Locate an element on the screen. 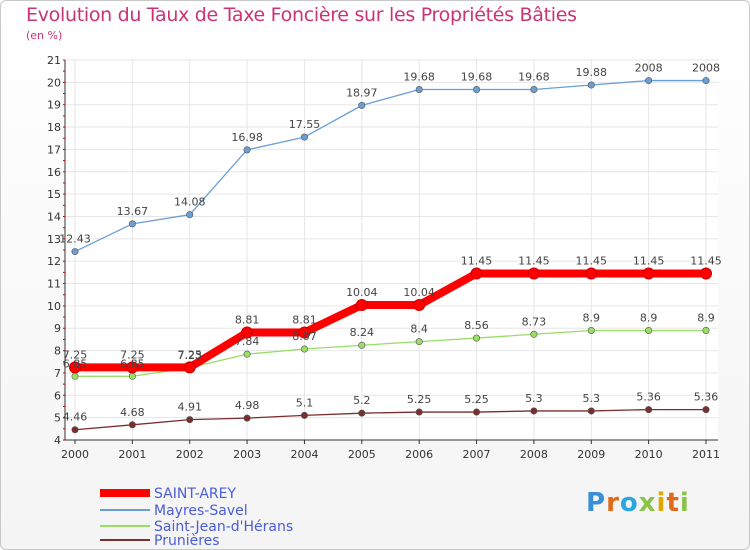  logo-letter: o is located at coordinates (629, 503).